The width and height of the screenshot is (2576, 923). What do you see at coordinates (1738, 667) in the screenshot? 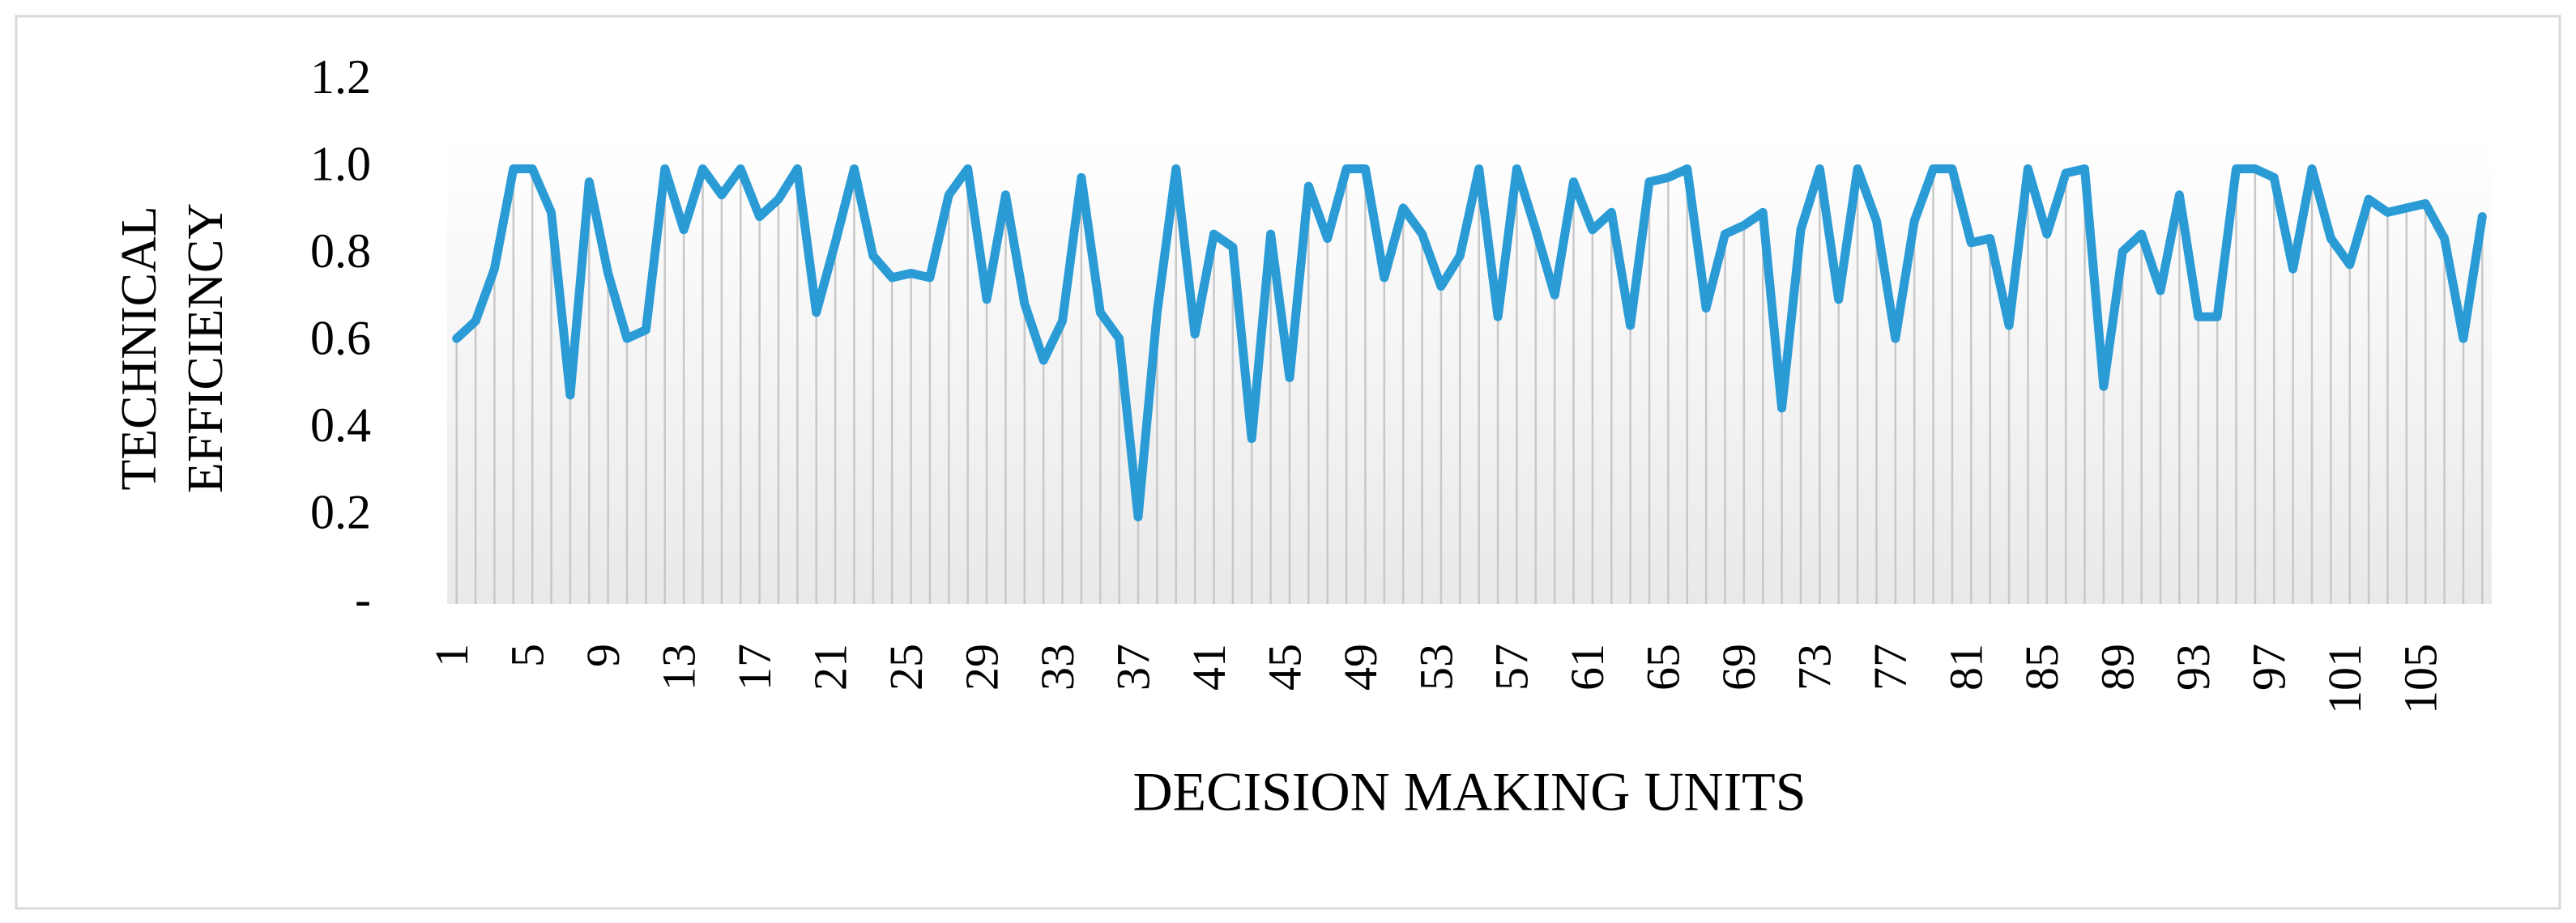
I see `x-tick-label: 69` at bounding box center [1738, 667].